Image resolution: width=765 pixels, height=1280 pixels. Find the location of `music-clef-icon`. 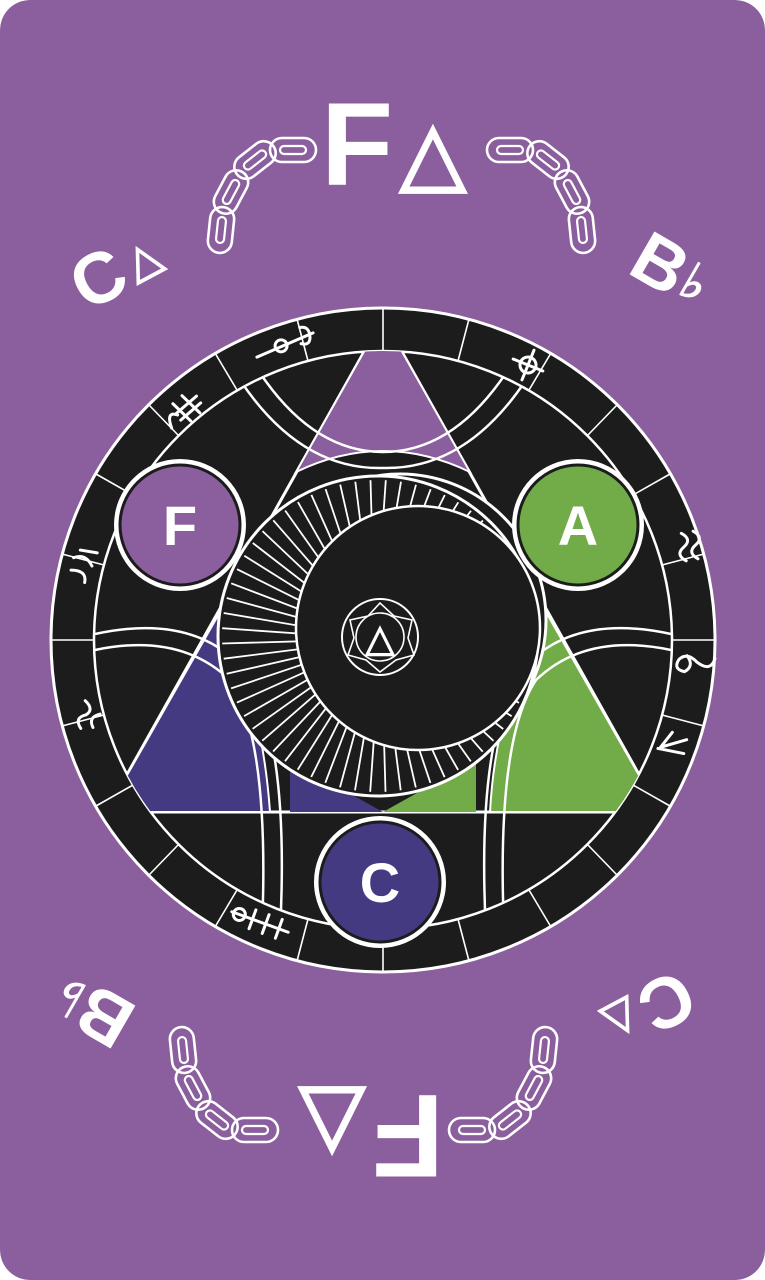

music-clef-icon is located at coordinates (185, 412).